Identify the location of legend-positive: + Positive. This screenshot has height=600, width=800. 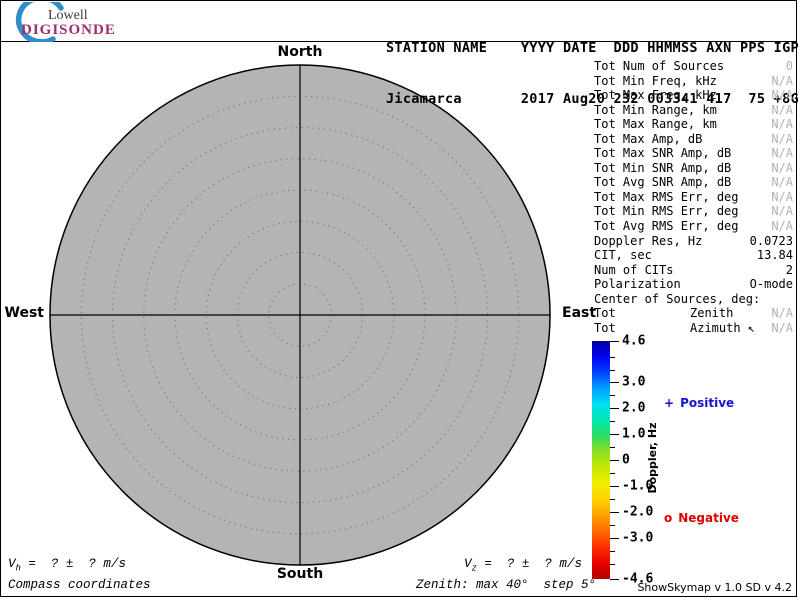
(699, 403).